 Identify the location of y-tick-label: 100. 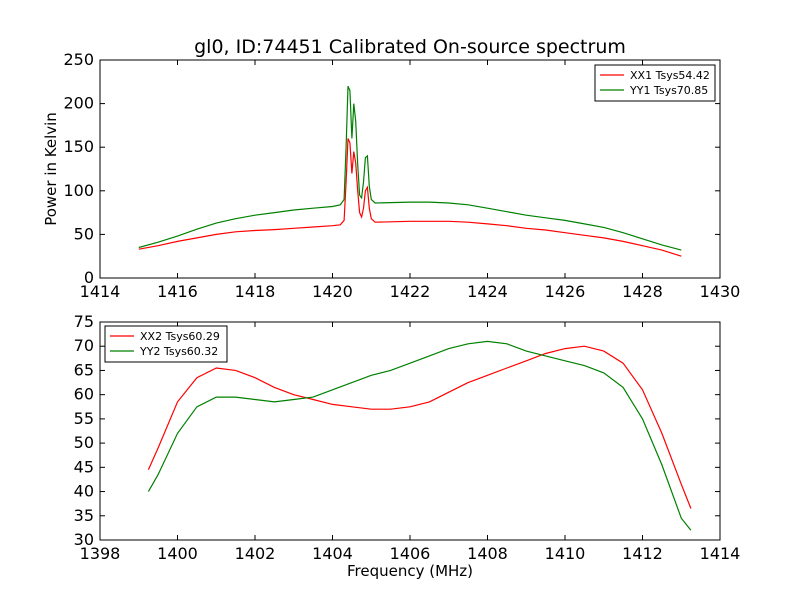
(78, 190).